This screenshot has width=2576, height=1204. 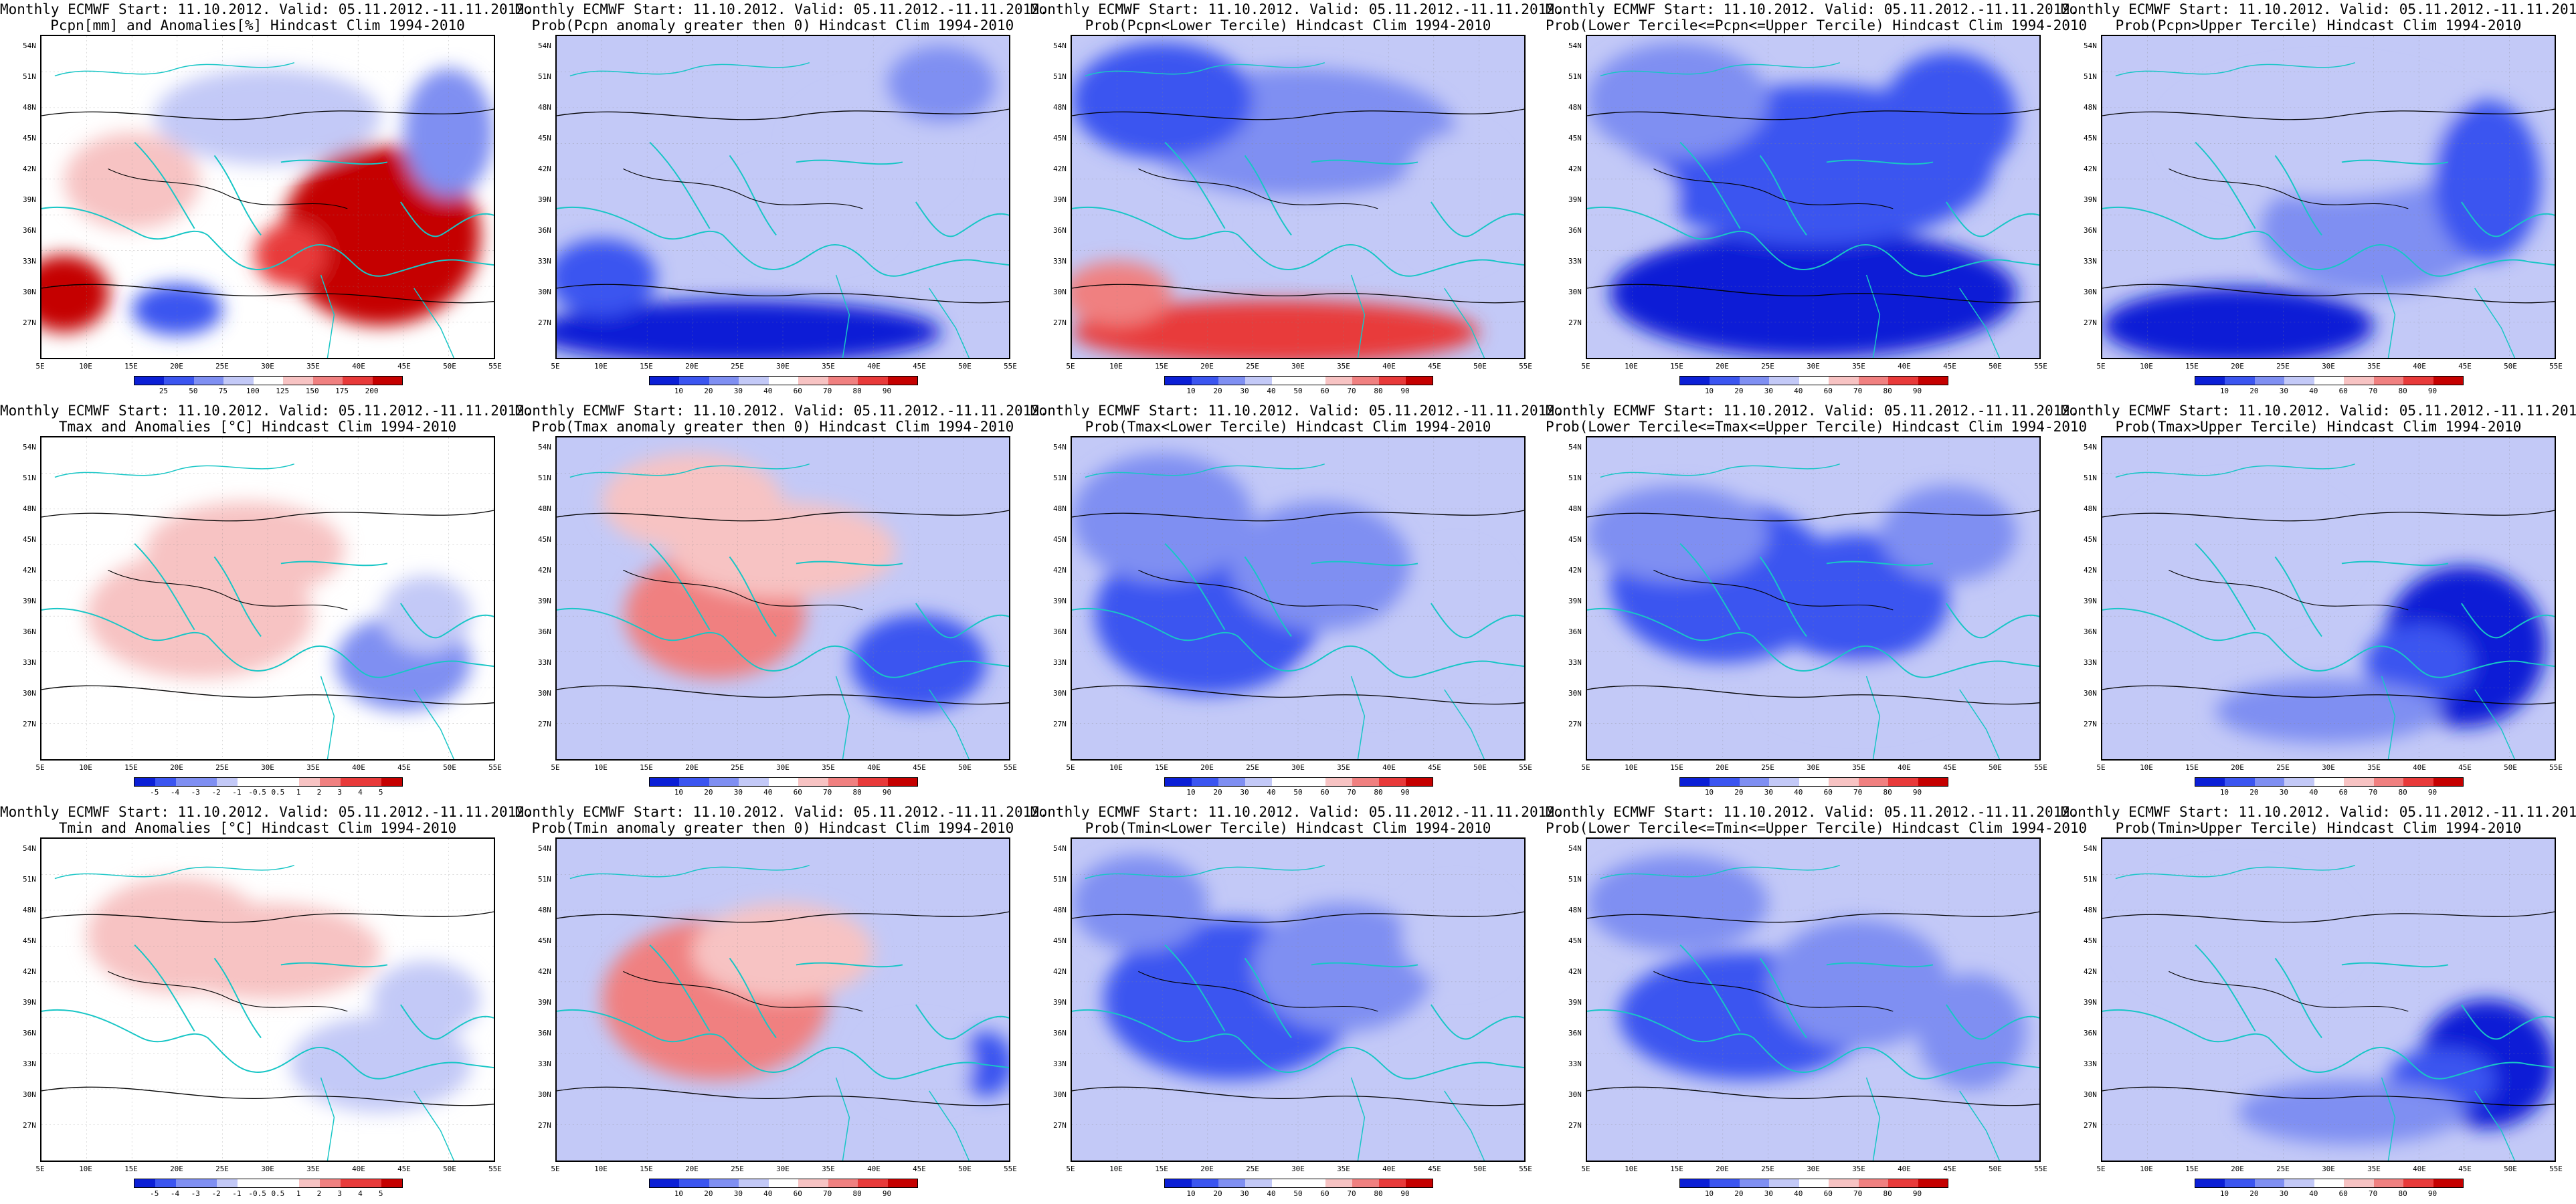 I want to click on colorbar-label: 200, so click(x=372, y=391).